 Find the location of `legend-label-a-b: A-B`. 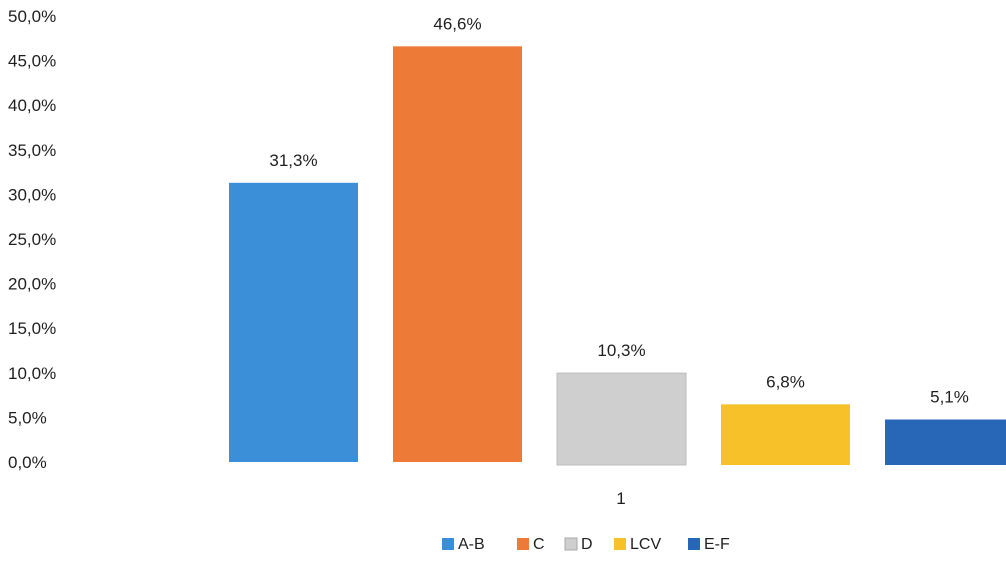

legend-label-a-b: A-B is located at coordinates (471, 544).